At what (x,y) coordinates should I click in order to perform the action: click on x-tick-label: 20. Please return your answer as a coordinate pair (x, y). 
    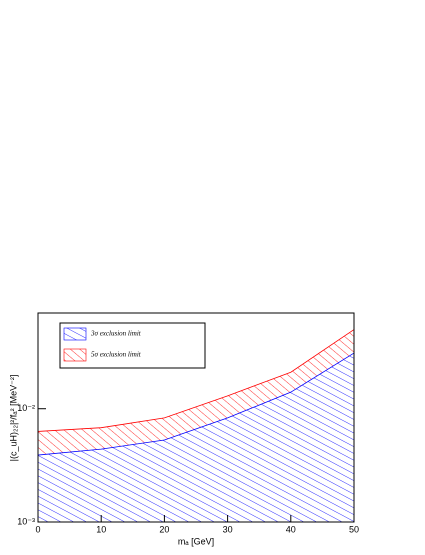
    Looking at the image, I should click on (164, 529).